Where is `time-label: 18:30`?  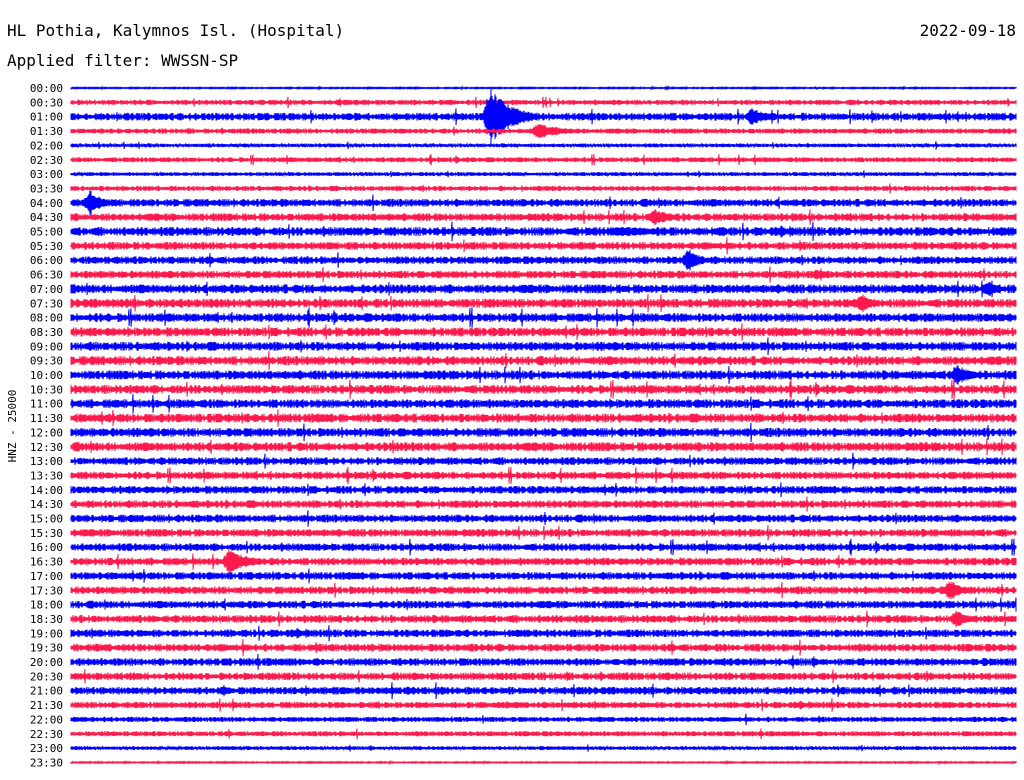
time-label: 18:30 is located at coordinates (46, 619).